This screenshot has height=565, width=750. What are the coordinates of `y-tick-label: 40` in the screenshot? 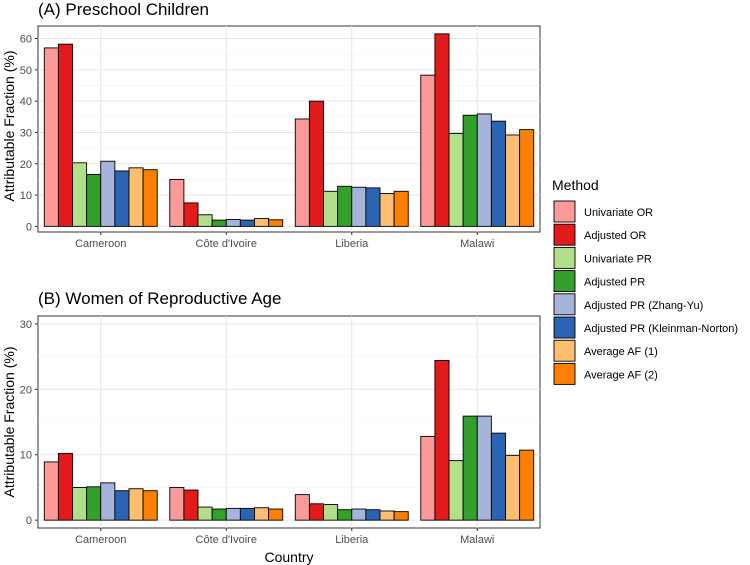 It's located at (26, 102).